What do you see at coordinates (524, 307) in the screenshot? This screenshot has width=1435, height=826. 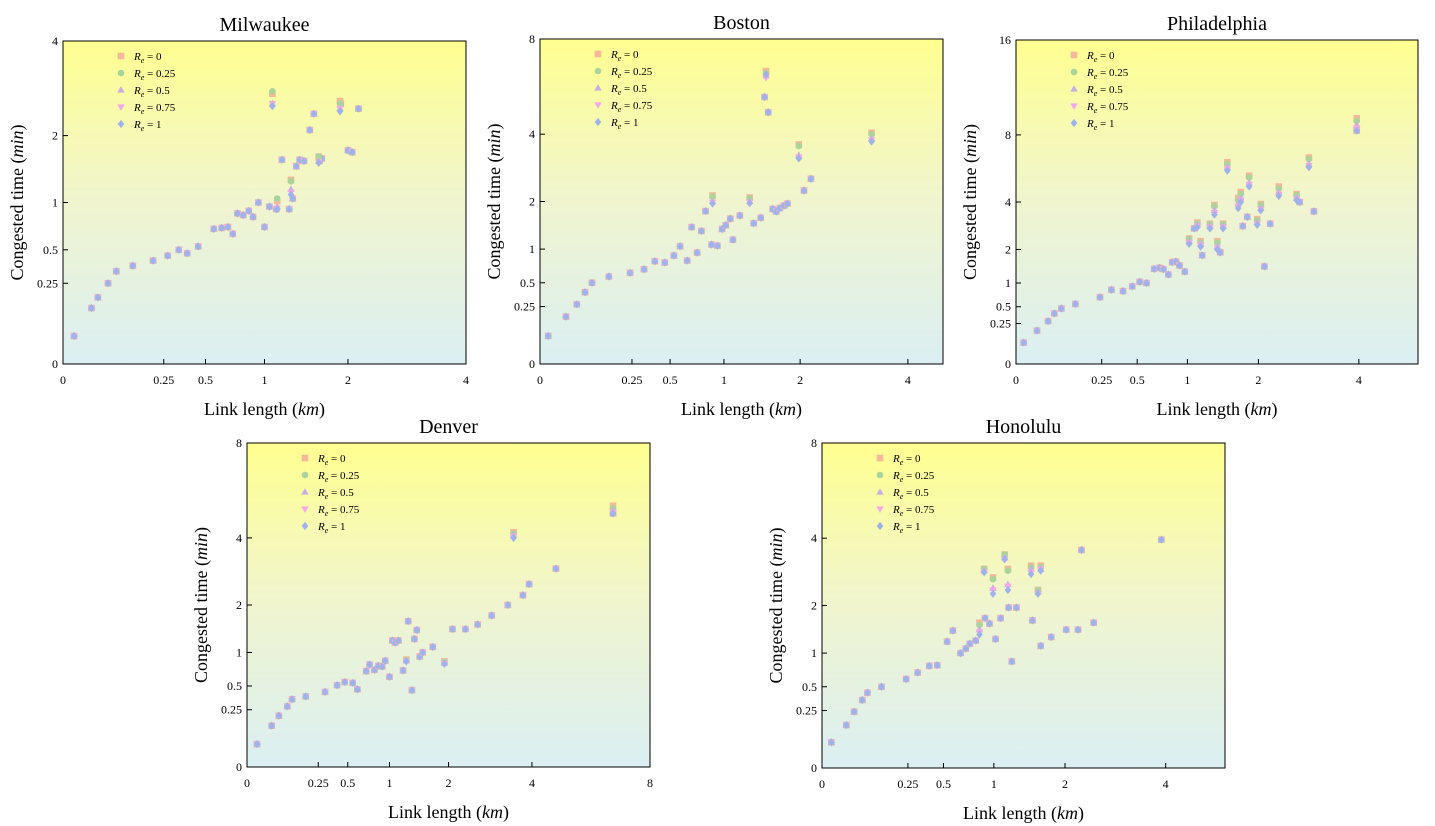 I see `y-tick-label: 0.25` at bounding box center [524, 307].